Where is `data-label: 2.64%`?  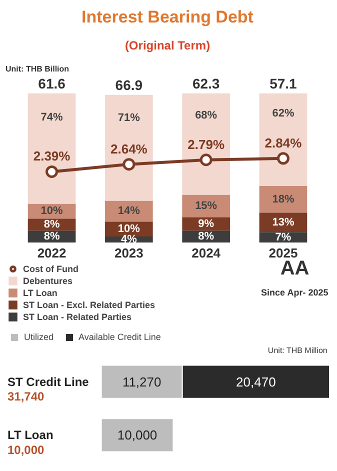
data-label: 2.64% is located at coordinates (129, 148).